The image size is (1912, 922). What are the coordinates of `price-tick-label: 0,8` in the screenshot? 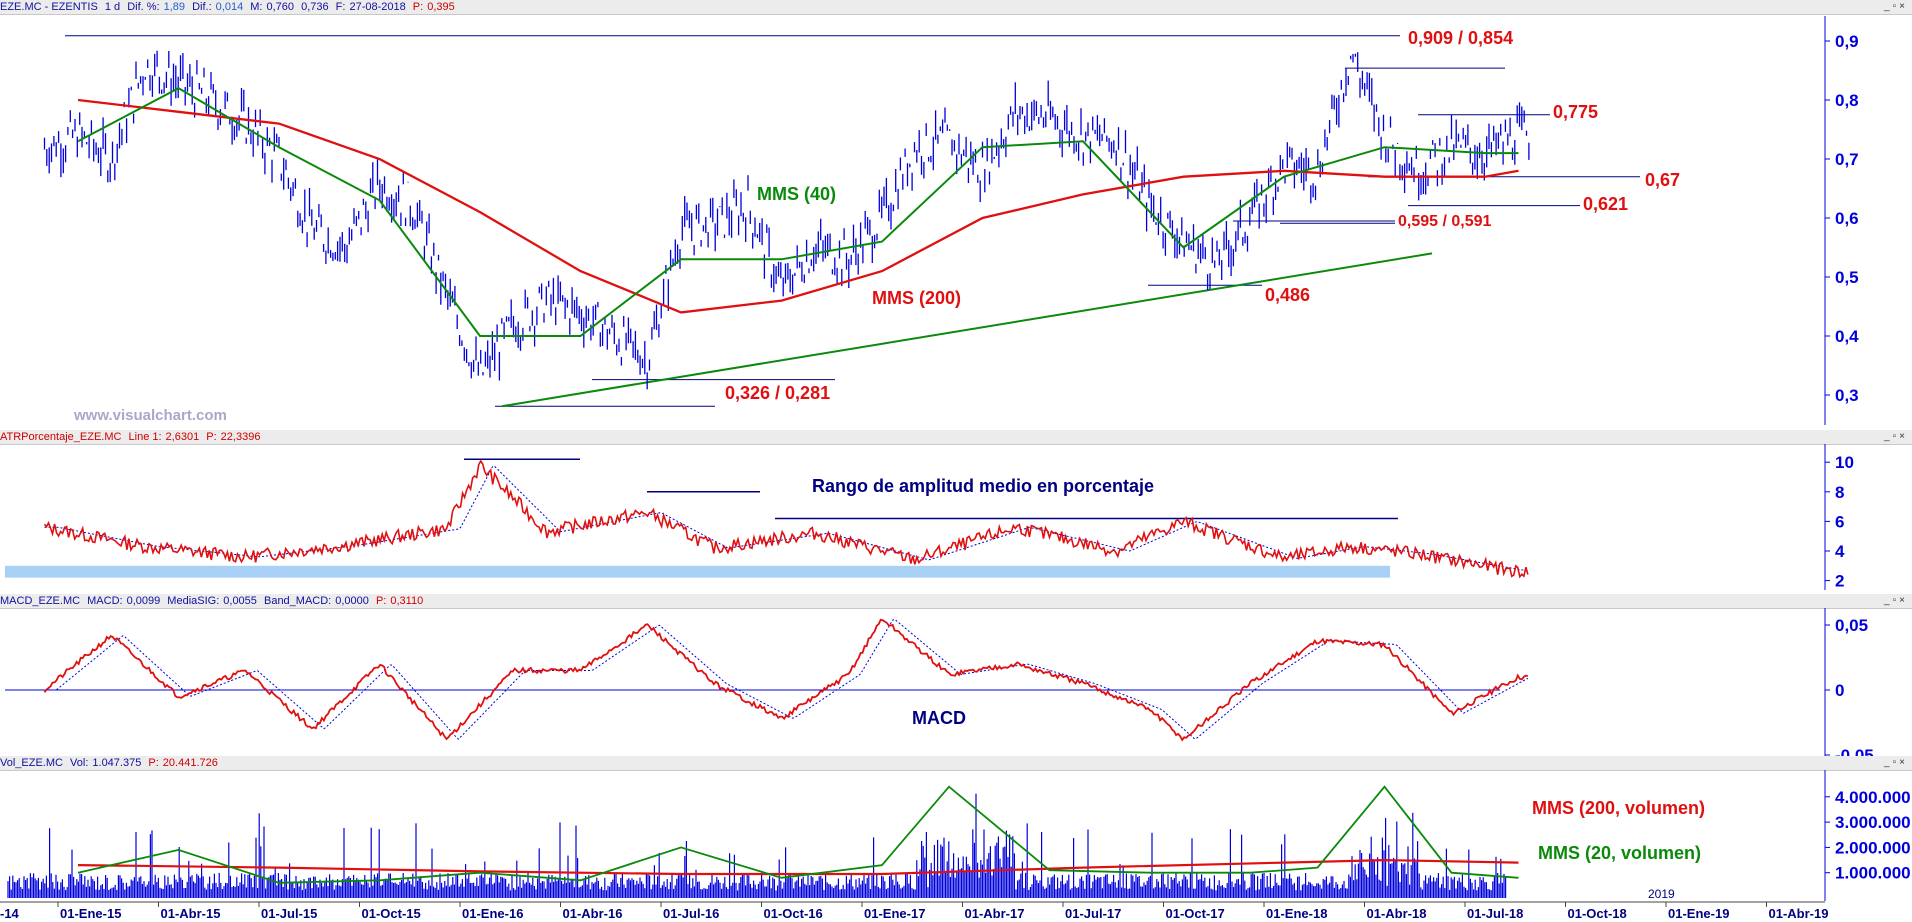 It's located at (1847, 100).